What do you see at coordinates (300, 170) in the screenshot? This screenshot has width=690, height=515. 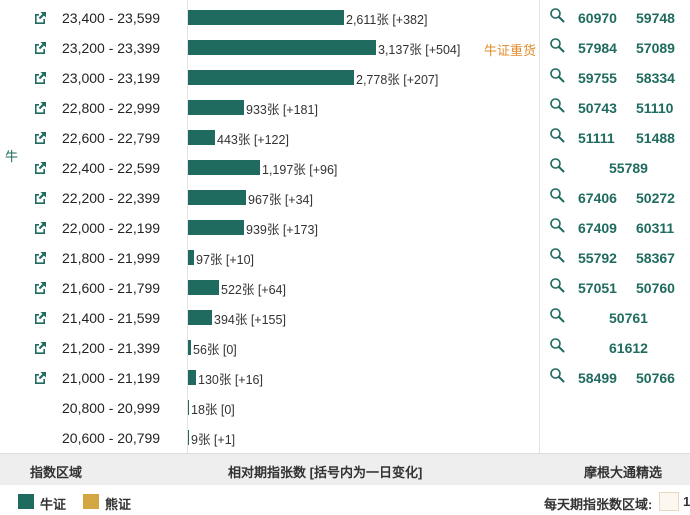 I see `contracts-value-label: 1,197张 [+96]` at bounding box center [300, 170].